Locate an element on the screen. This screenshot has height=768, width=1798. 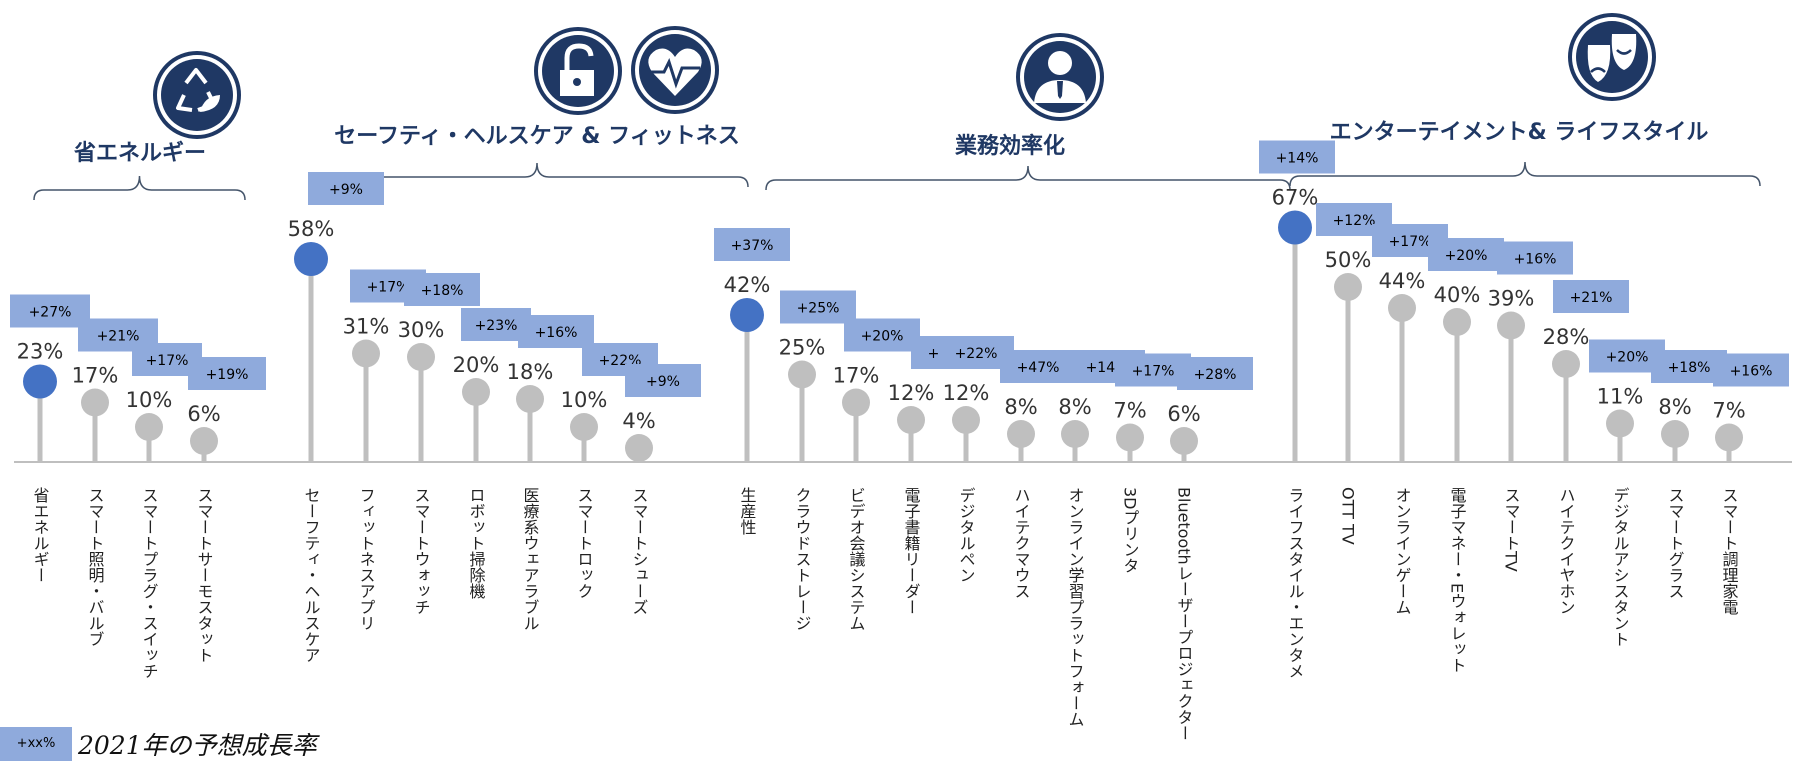
category-label: スマート調理家電 is located at coordinates (1729, 551).